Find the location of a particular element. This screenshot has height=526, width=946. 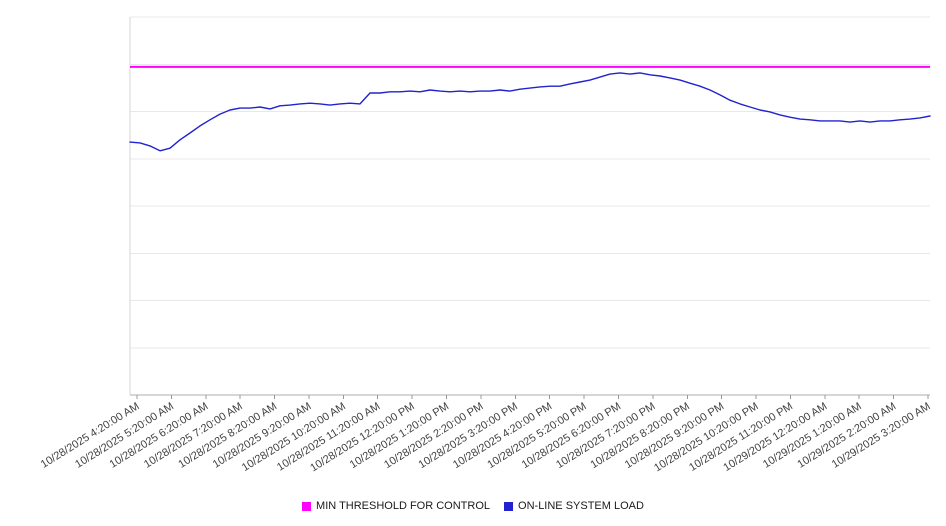

legend-label-min-threshold: MIN THRESHOLD FOR CONTROL is located at coordinates (403, 506).